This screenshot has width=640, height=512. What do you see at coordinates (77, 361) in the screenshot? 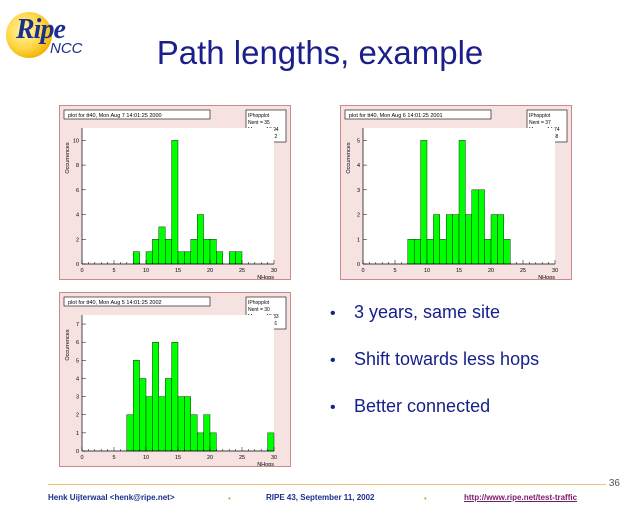
I see `y-tick-label: 5` at bounding box center [77, 361].